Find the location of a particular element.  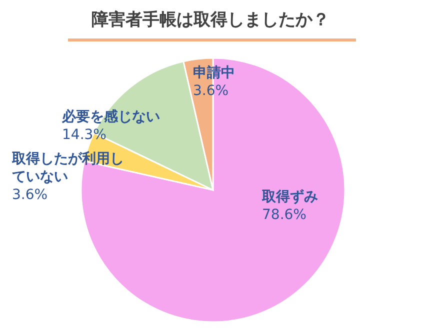

chart-title: 障害者手帳は取得しましたか？ is located at coordinates (210, 20).